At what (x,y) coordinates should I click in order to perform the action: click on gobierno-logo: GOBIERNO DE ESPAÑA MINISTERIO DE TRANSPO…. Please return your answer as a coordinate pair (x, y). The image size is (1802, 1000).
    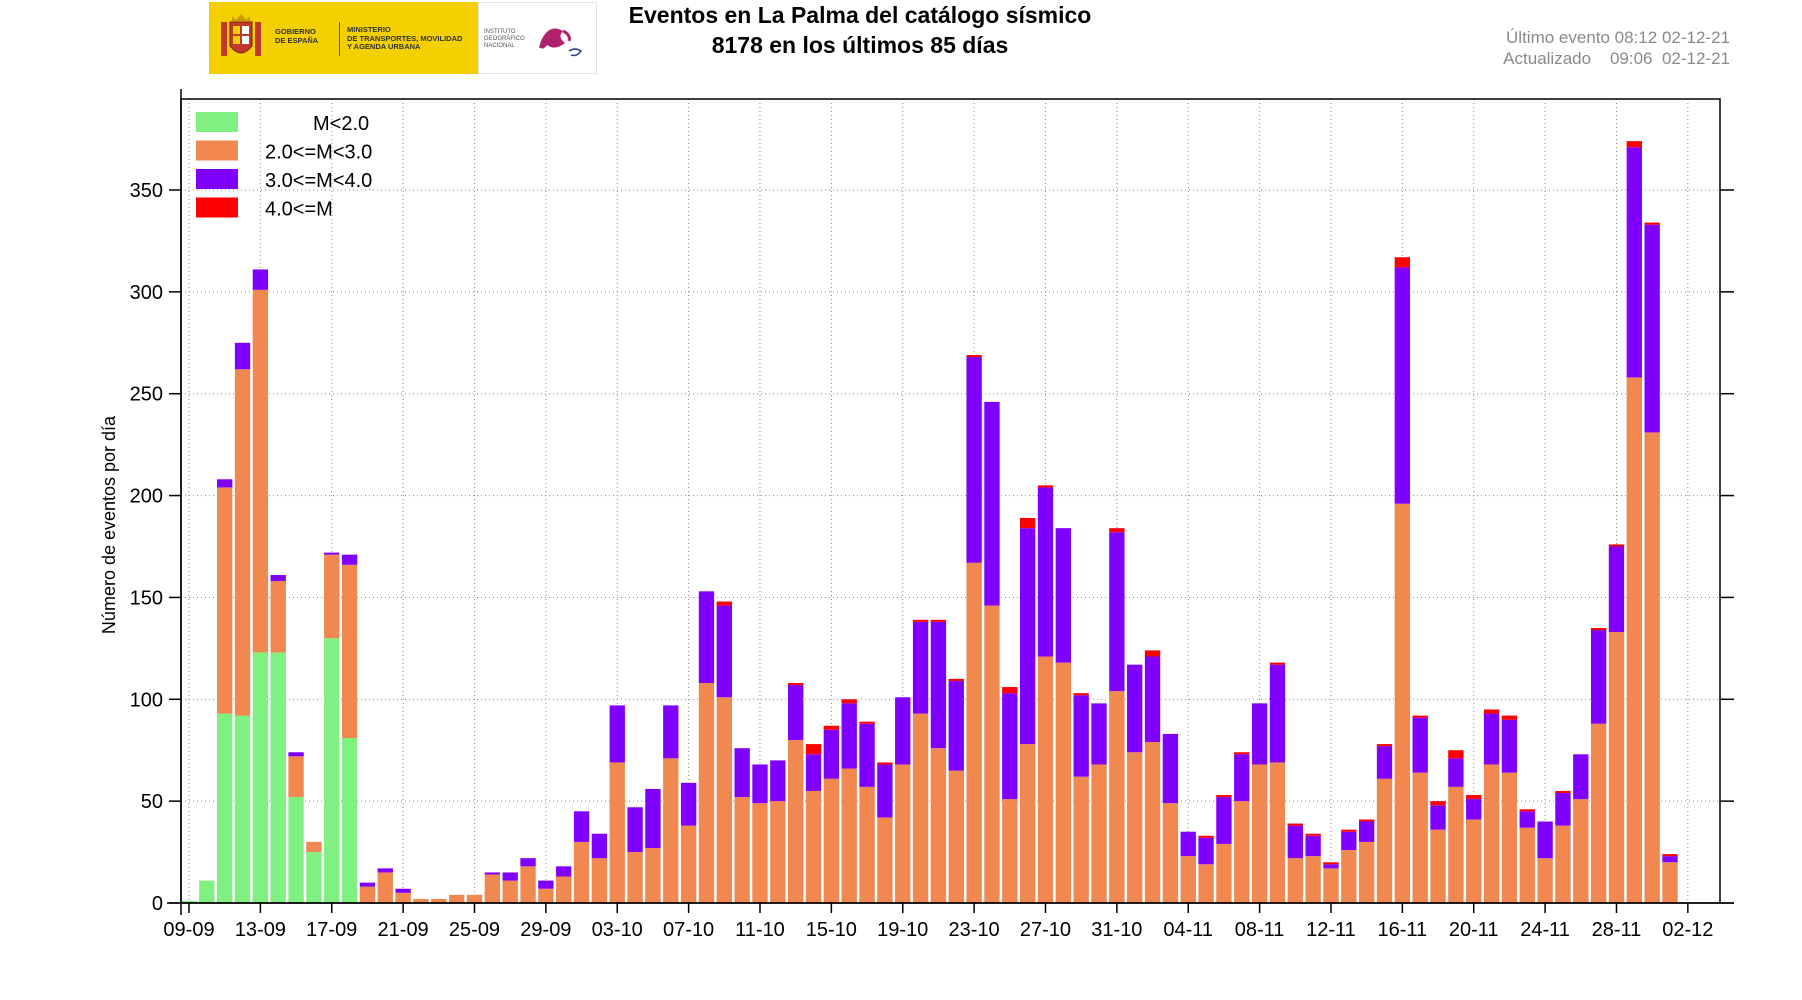
    Looking at the image, I should click on (343, 38).